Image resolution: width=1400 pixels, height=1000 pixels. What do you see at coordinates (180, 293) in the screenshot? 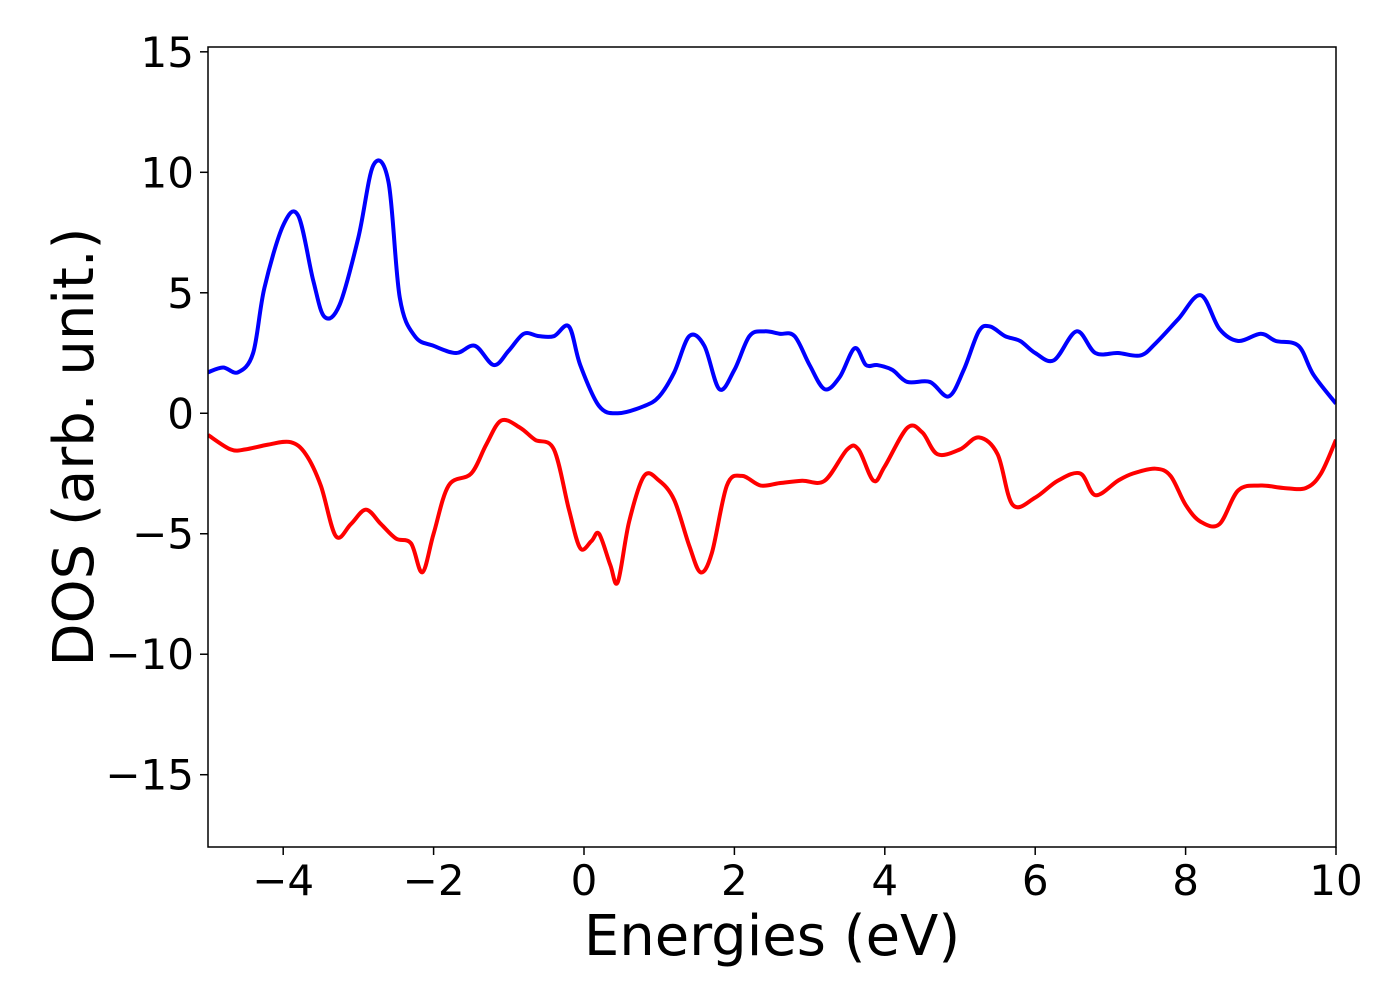
I see `y-tick-label: 5` at bounding box center [180, 293].